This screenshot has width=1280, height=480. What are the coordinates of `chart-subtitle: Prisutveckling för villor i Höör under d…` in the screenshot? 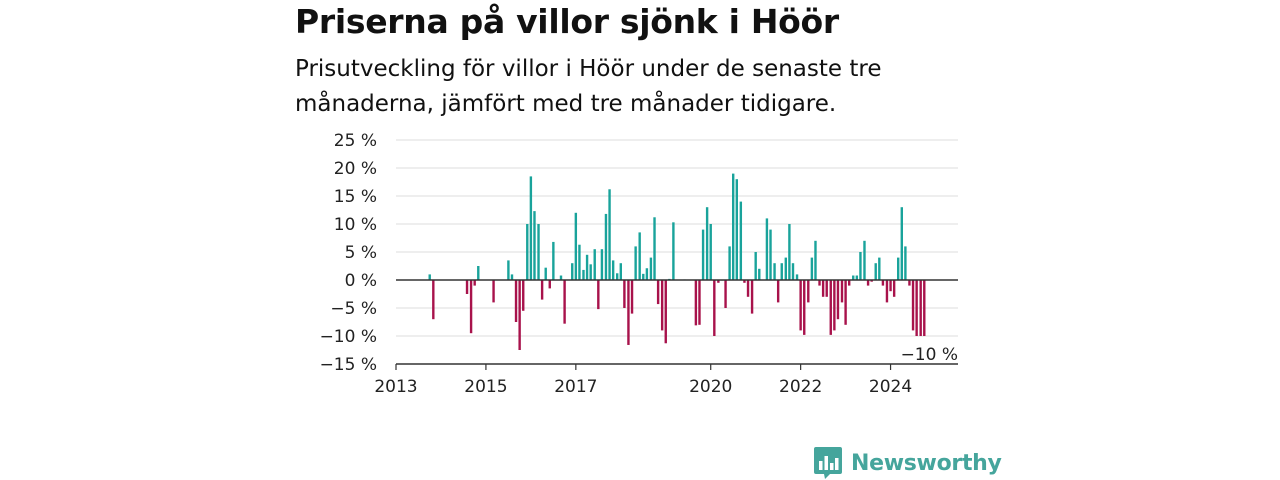 It's located at (588, 86).